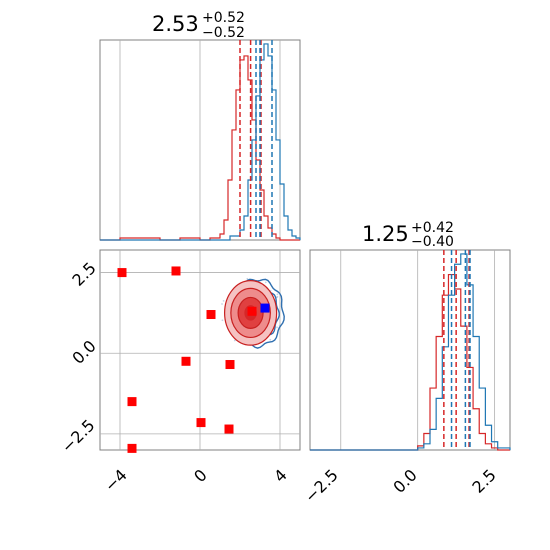  I want to click on bottom-right-panel-frame, so click(410, 350).